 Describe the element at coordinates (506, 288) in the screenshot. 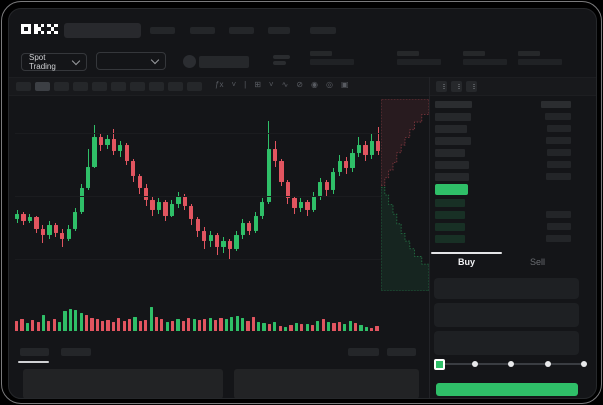

I see `price-input` at that location.